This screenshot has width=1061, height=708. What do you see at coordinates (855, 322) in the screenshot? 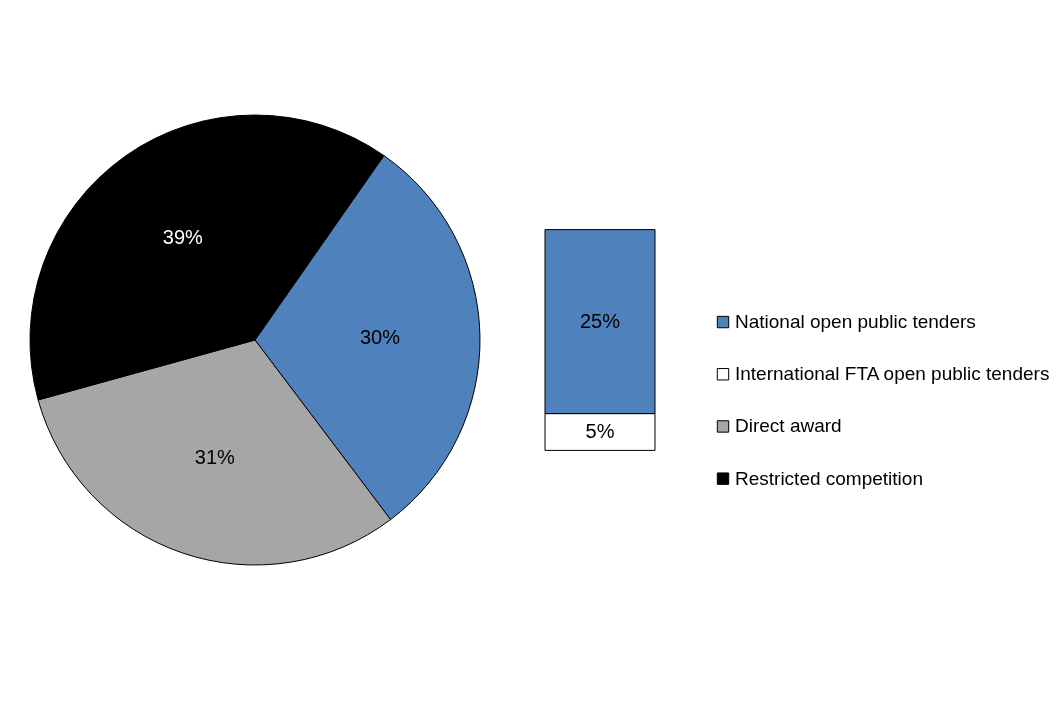
I see `text: National open public tenders` at bounding box center [855, 322].